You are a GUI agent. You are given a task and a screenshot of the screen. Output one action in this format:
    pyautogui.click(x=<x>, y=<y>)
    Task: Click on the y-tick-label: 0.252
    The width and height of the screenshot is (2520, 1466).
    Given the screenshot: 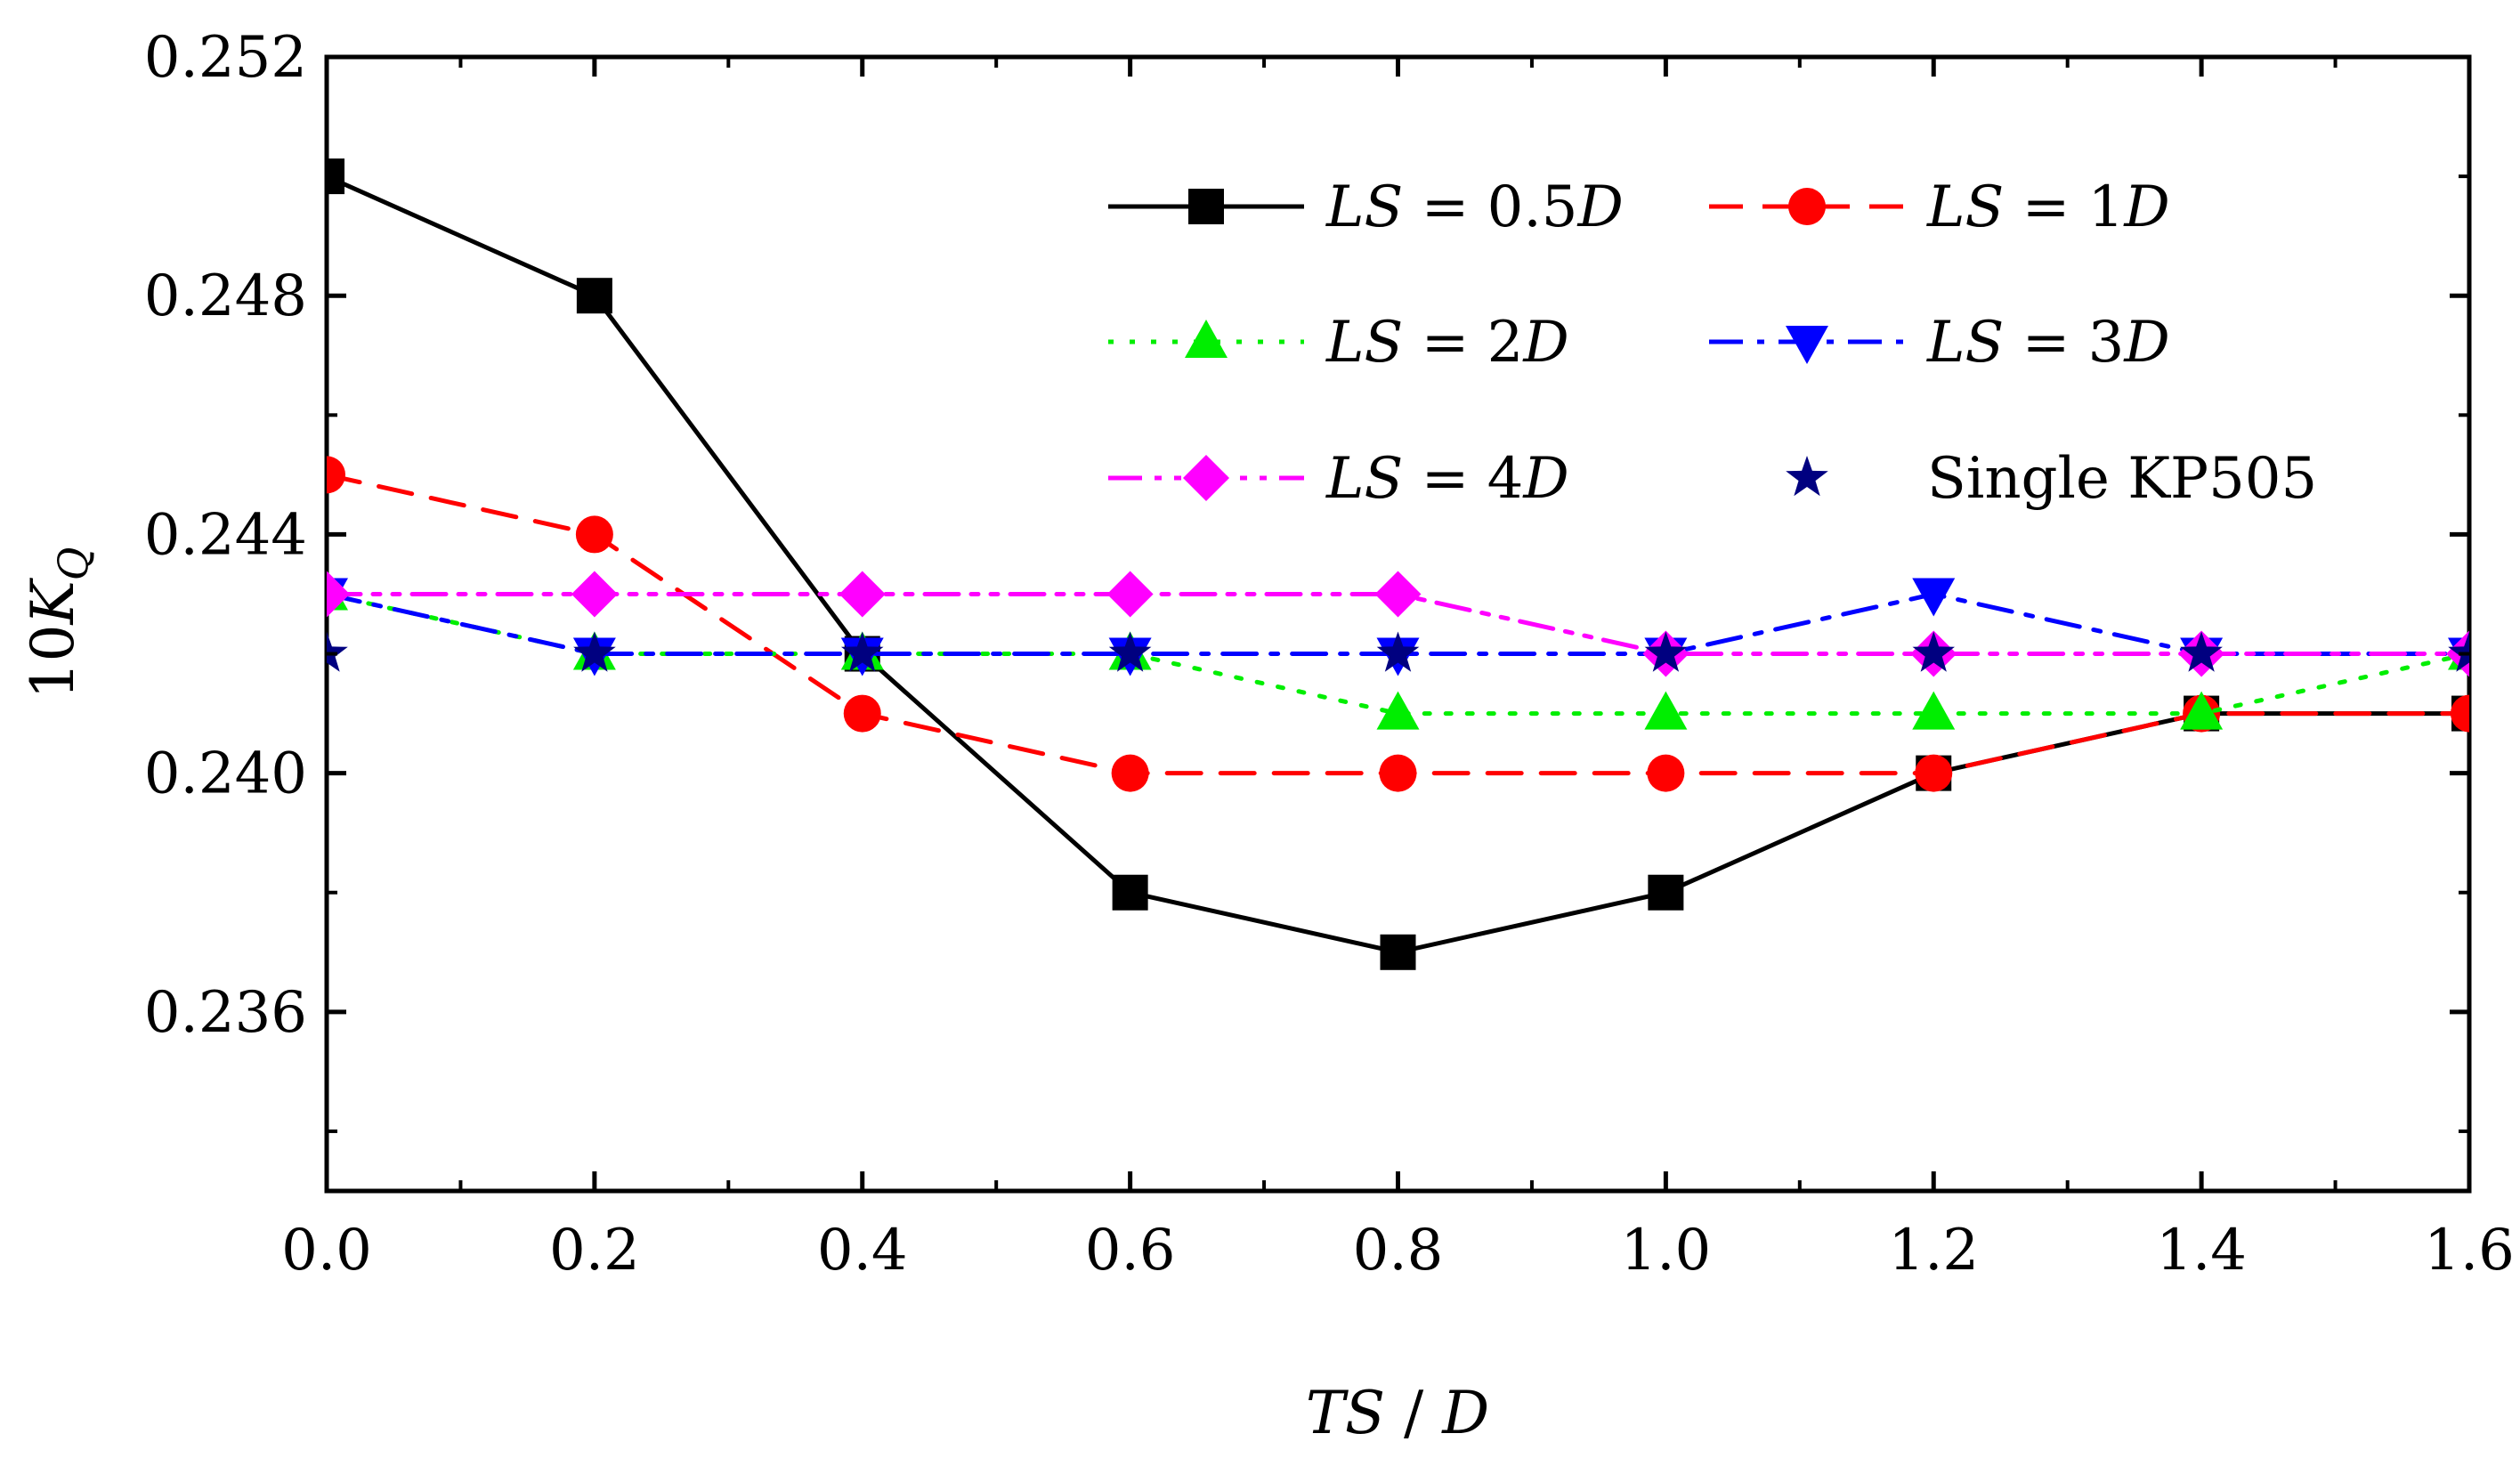 What is the action you would take?
    pyautogui.click(x=225, y=58)
    